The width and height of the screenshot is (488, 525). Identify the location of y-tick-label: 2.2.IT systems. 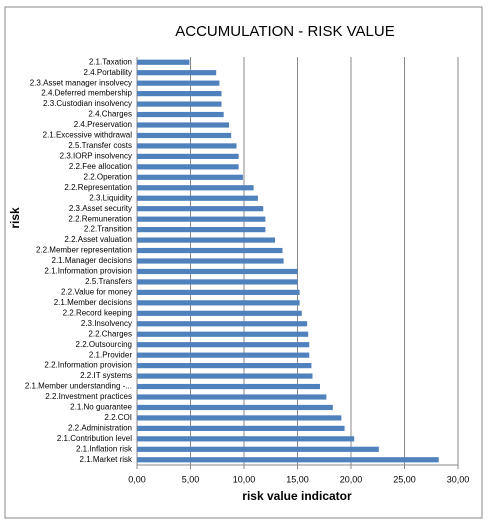
(106, 375).